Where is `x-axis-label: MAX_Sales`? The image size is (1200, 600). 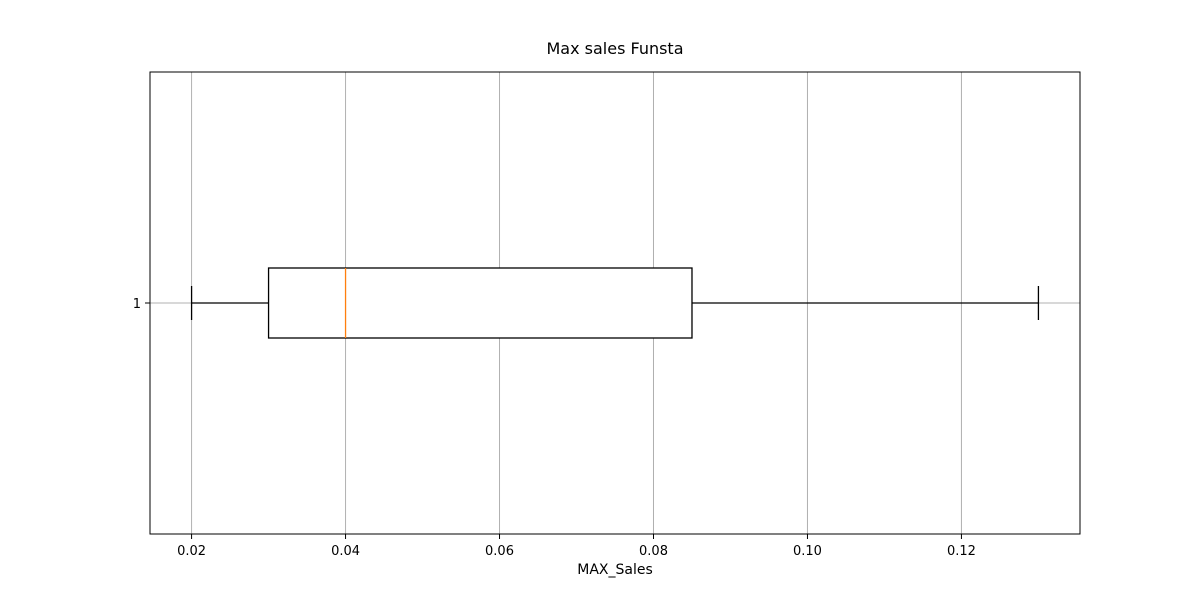
x-axis-label: MAX_Sales is located at coordinates (615, 570).